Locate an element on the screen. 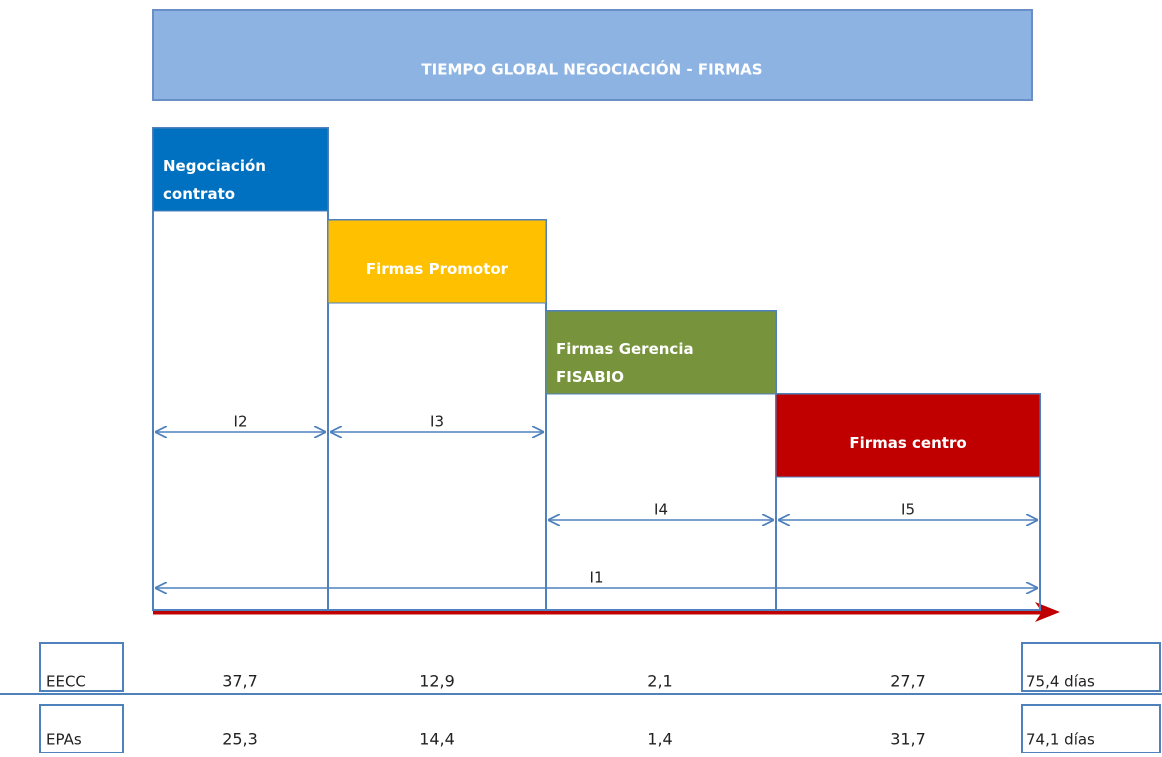  phase-label: Negociación contrato is located at coordinates (214, 180).